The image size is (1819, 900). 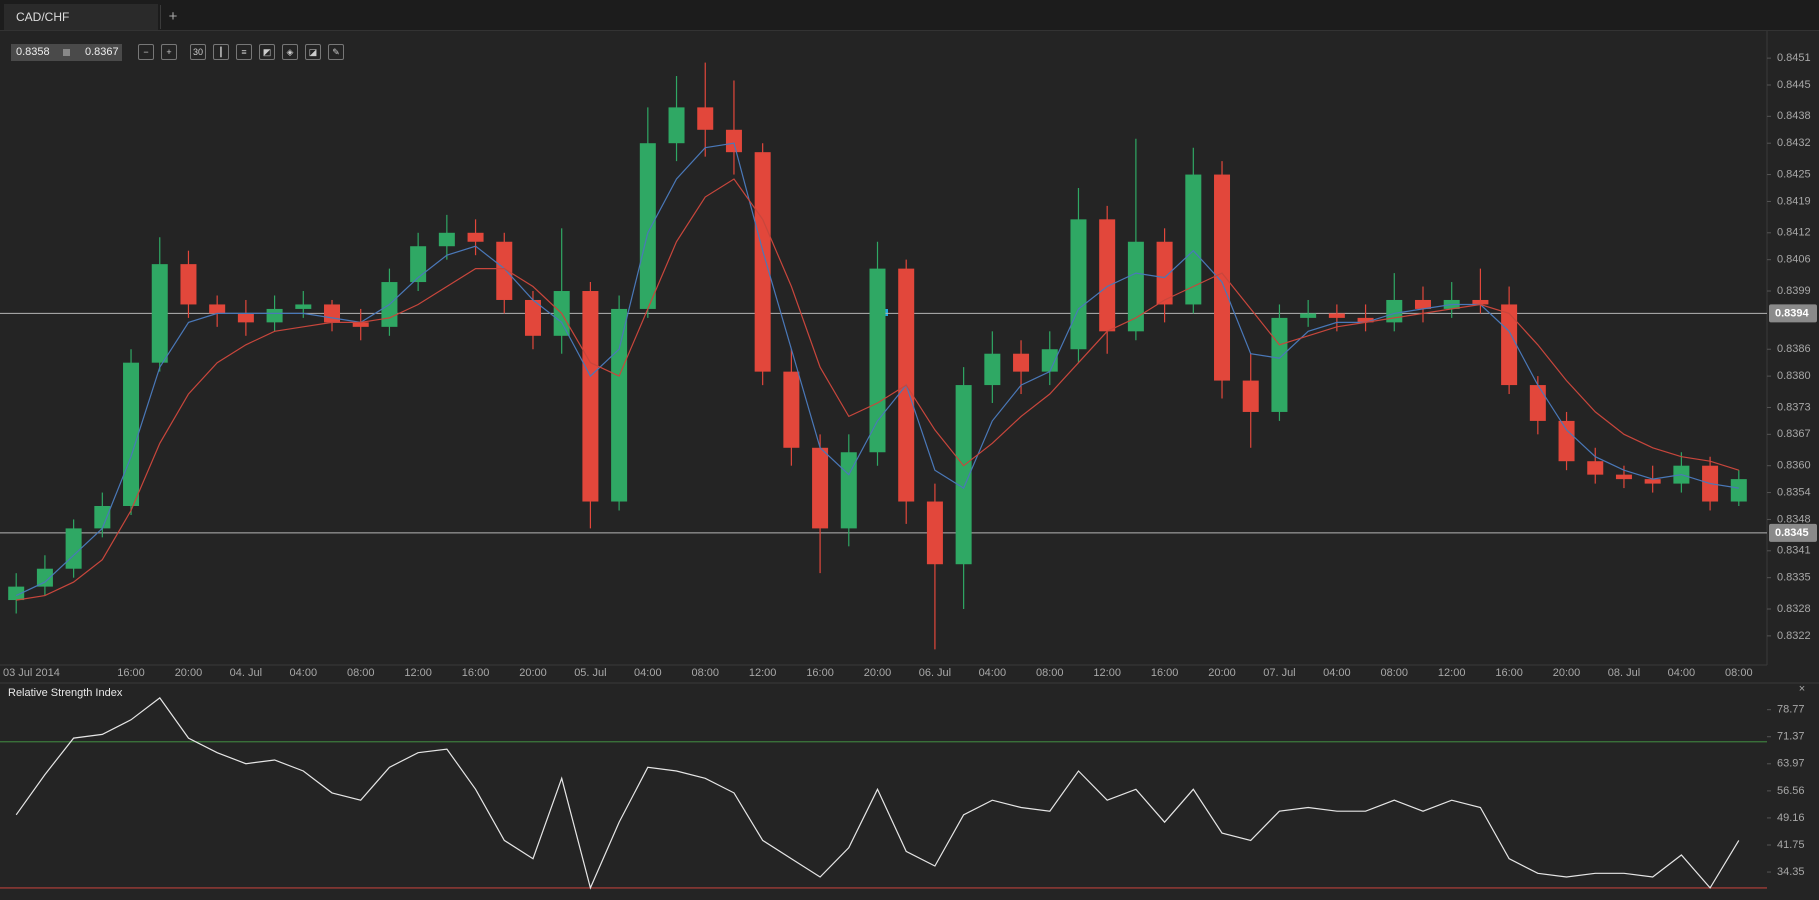 I want to click on zoom-in: +, so click(x=169, y=52).